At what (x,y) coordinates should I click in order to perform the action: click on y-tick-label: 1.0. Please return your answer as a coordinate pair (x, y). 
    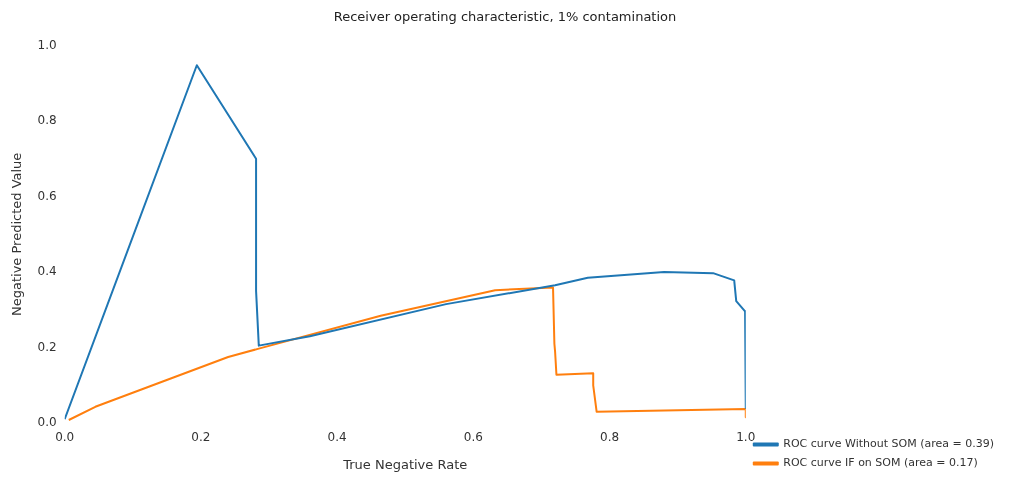
    Looking at the image, I should click on (47, 44).